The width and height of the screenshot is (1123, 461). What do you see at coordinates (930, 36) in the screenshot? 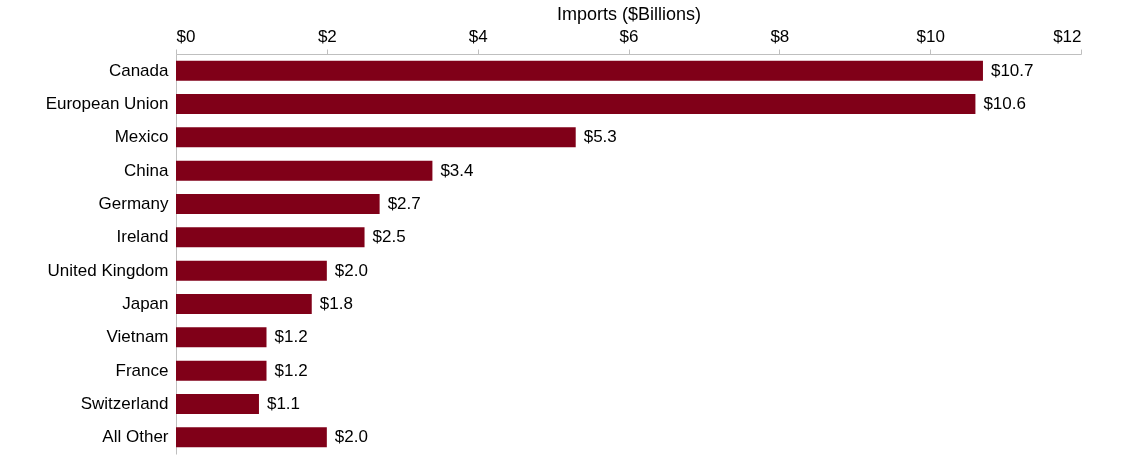
I see `x-tick-label: $10` at bounding box center [930, 36].